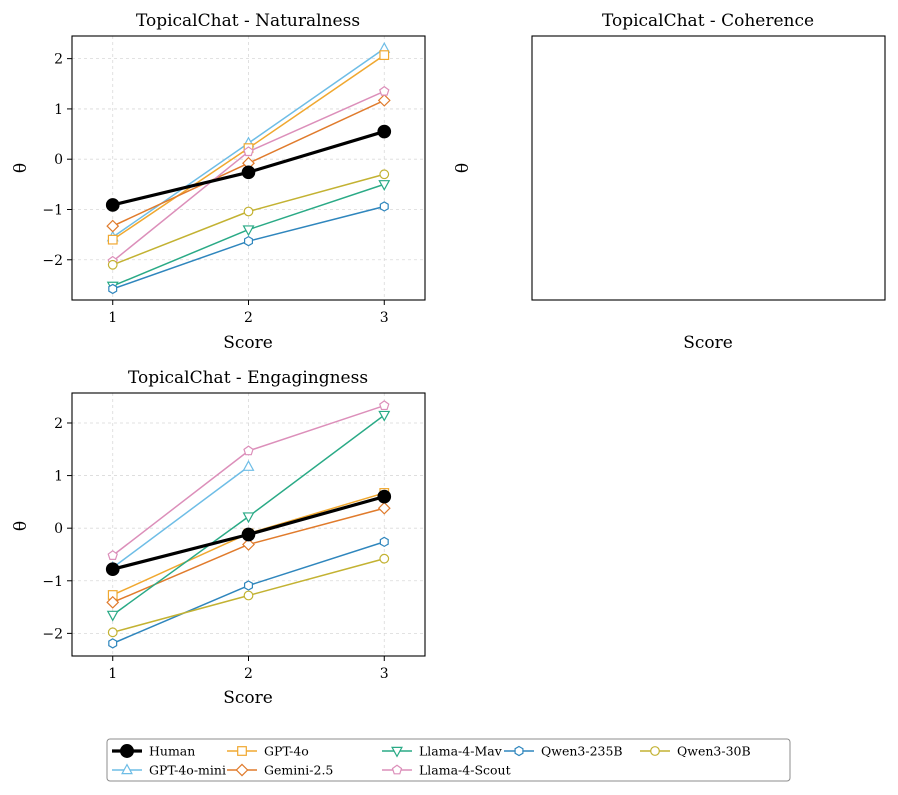 This screenshot has height=795, width=898. What do you see at coordinates (268, 751) in the screenshot?
I see `legend-entry-gpt-4o: GPT-4o` at bounding box center [268, 751].